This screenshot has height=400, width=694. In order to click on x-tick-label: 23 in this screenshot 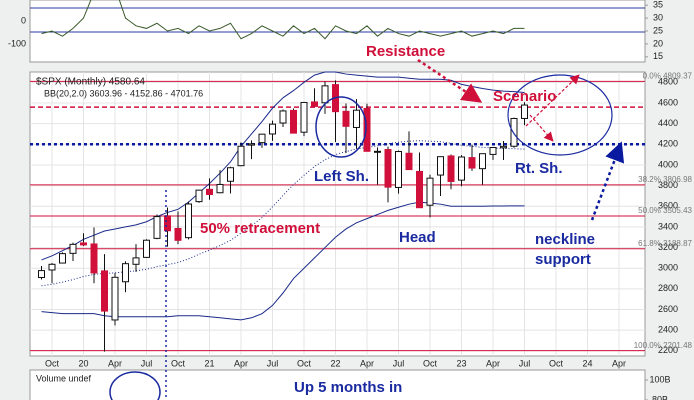, I will do `click(461, 363)`.